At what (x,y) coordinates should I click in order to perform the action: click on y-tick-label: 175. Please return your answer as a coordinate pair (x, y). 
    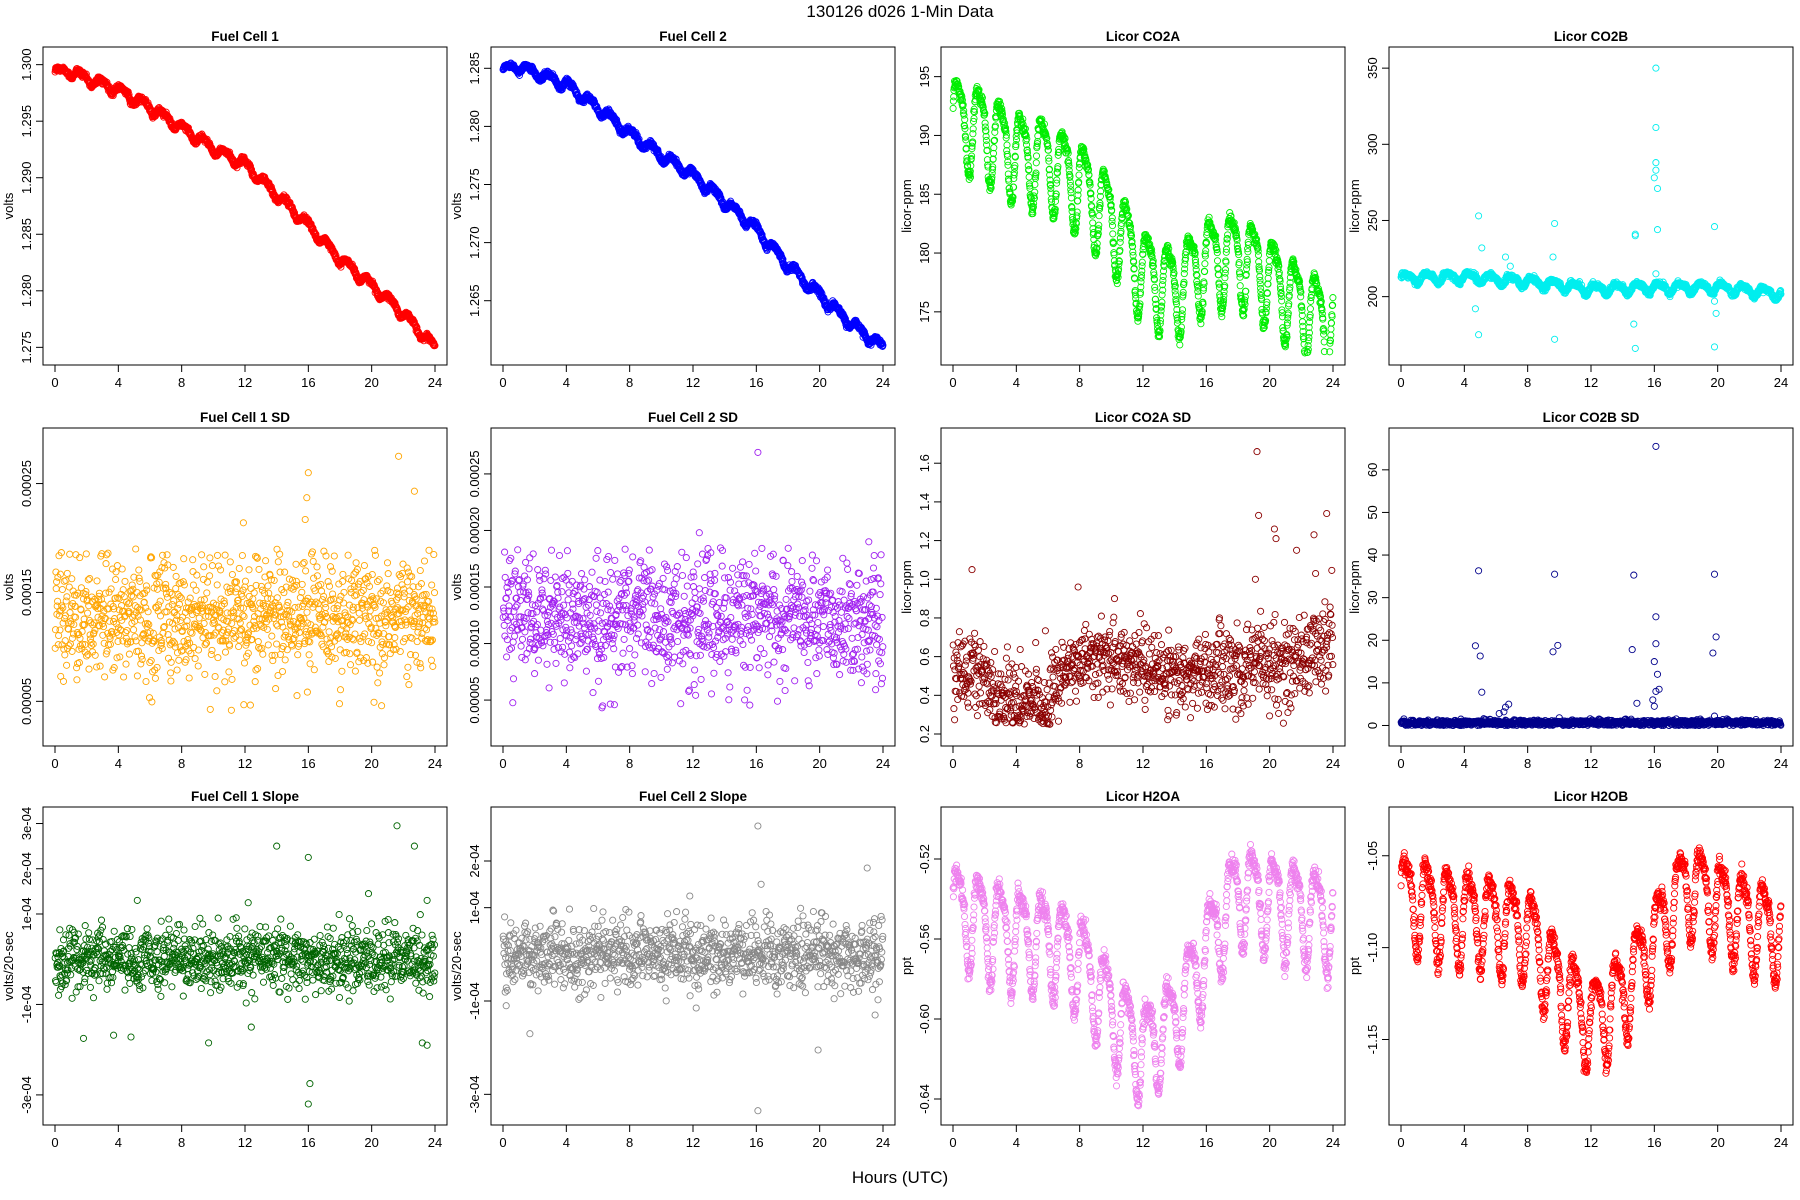
    Looking at the image, I should click on (924, 312).